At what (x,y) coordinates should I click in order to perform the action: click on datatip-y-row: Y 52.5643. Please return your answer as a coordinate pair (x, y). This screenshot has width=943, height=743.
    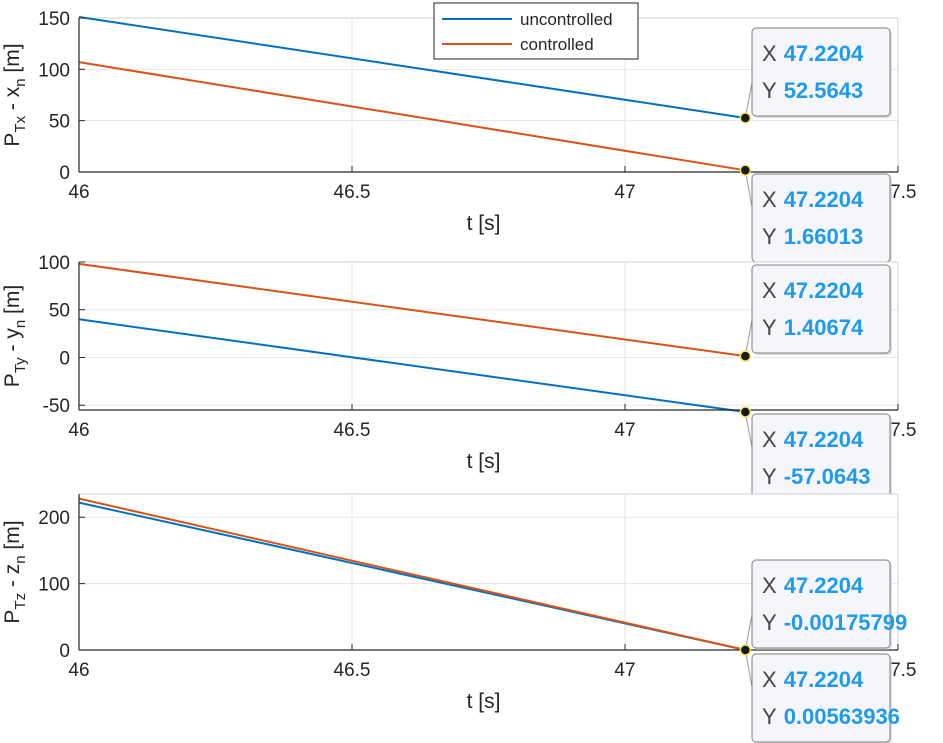
    Looking at the image, I should click on (812, 90).